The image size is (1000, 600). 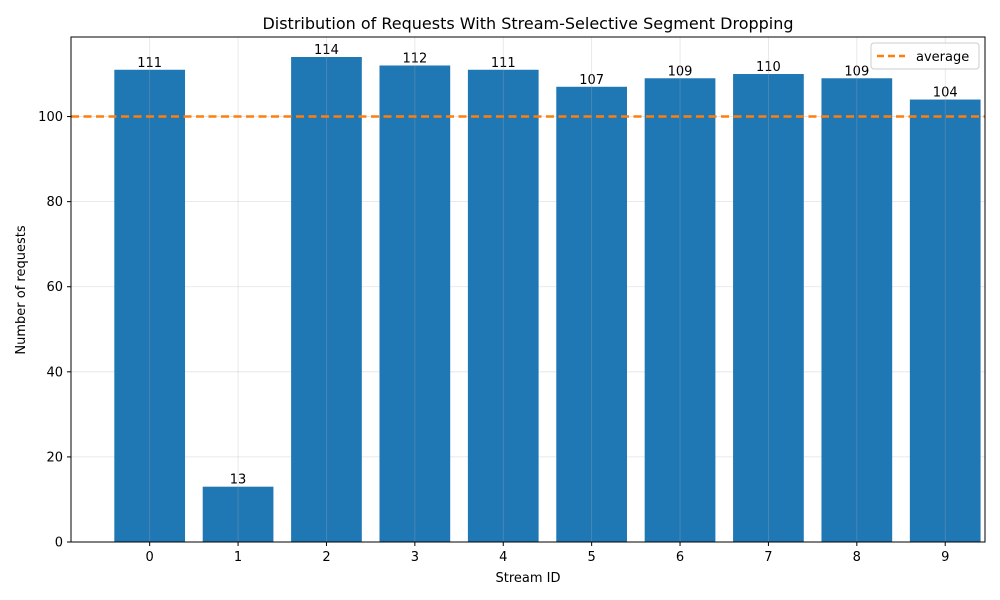 I want to click on y-tick-label: 80, so click(x=54, y=202).